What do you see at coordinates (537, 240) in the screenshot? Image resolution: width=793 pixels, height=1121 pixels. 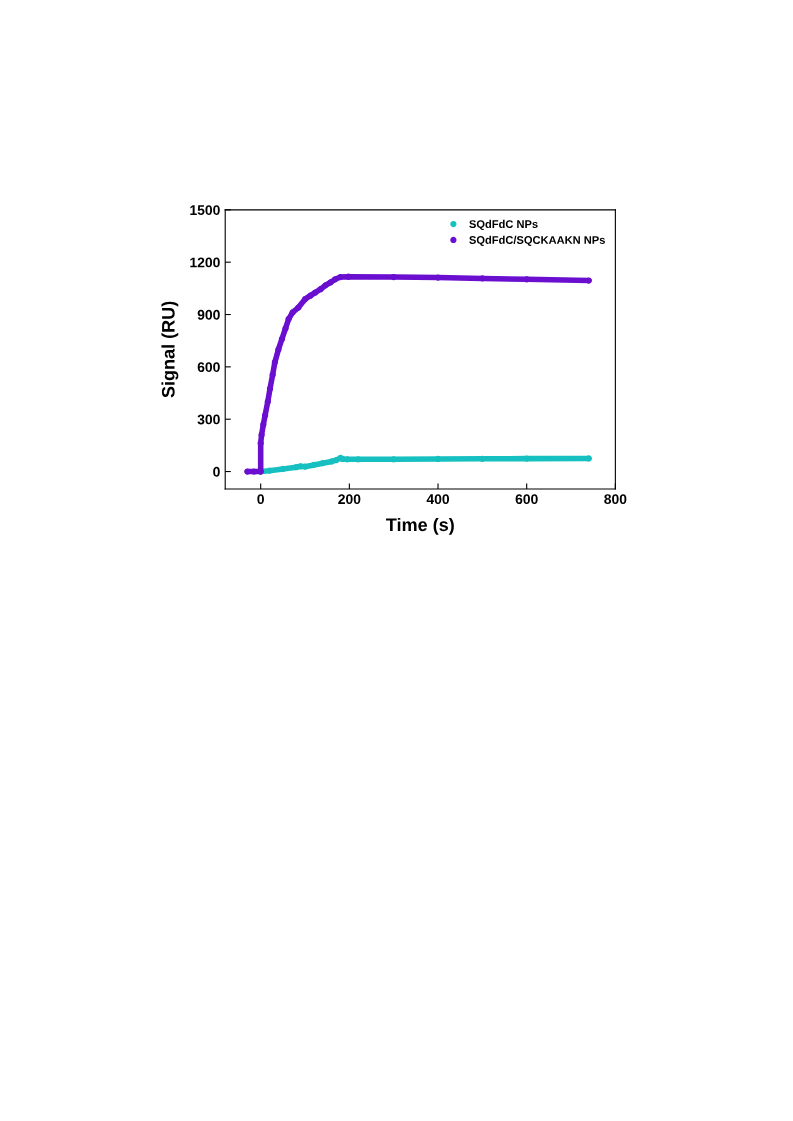 I see `legend-label: SQdFdC/SQCKAAKN NPs` at bounding box center [537, 240].